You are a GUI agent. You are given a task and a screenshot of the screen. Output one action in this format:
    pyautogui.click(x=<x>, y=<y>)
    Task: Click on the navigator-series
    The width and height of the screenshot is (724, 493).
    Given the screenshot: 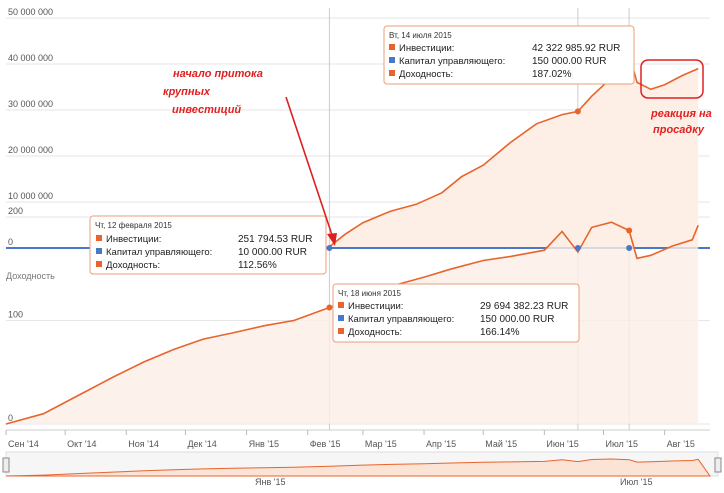 What is the action you would take?
    pyautogui.click(x=358, y=467)
    